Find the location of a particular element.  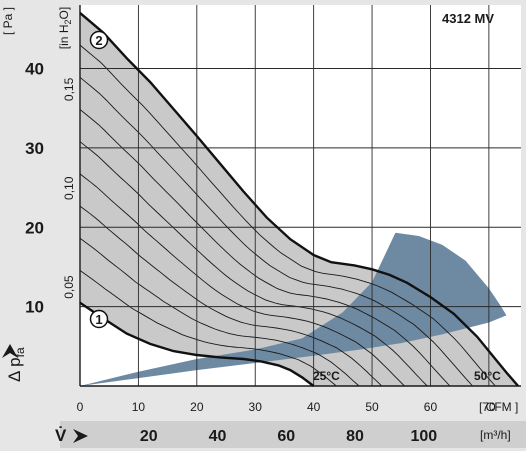

x-tick-cfm-30: 30 is located at coordinates (256, 407).